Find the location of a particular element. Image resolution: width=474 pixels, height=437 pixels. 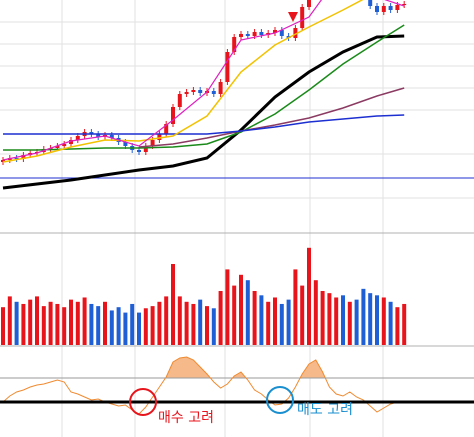

annotation-text: 매도 고려 is located at coordinates (325, 410).